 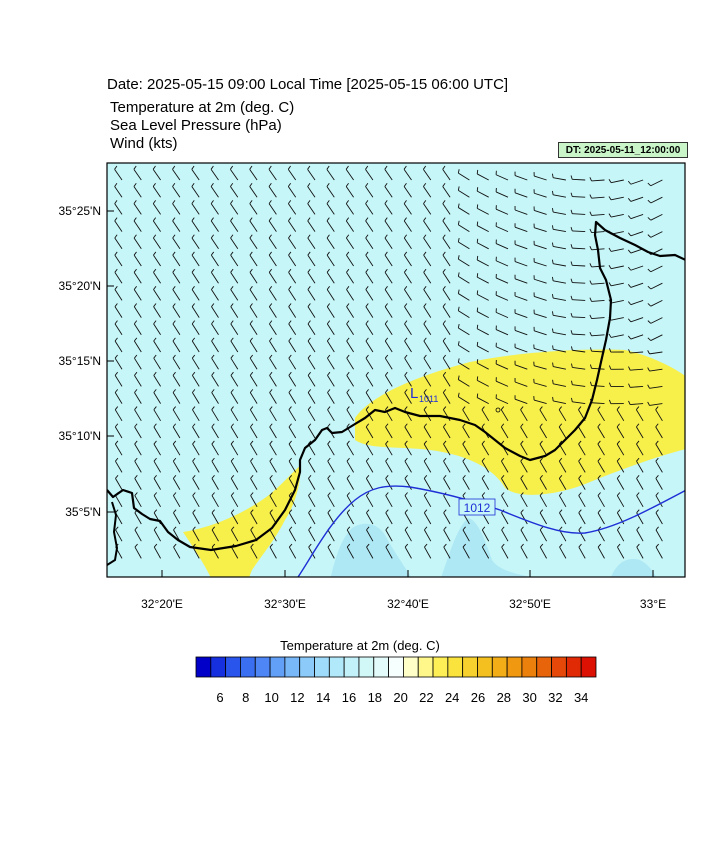 What do you see at coordinates (428, 399) in the screenshot?
I see `low-pressure-value: 1011` at bounding box center [428, 399].